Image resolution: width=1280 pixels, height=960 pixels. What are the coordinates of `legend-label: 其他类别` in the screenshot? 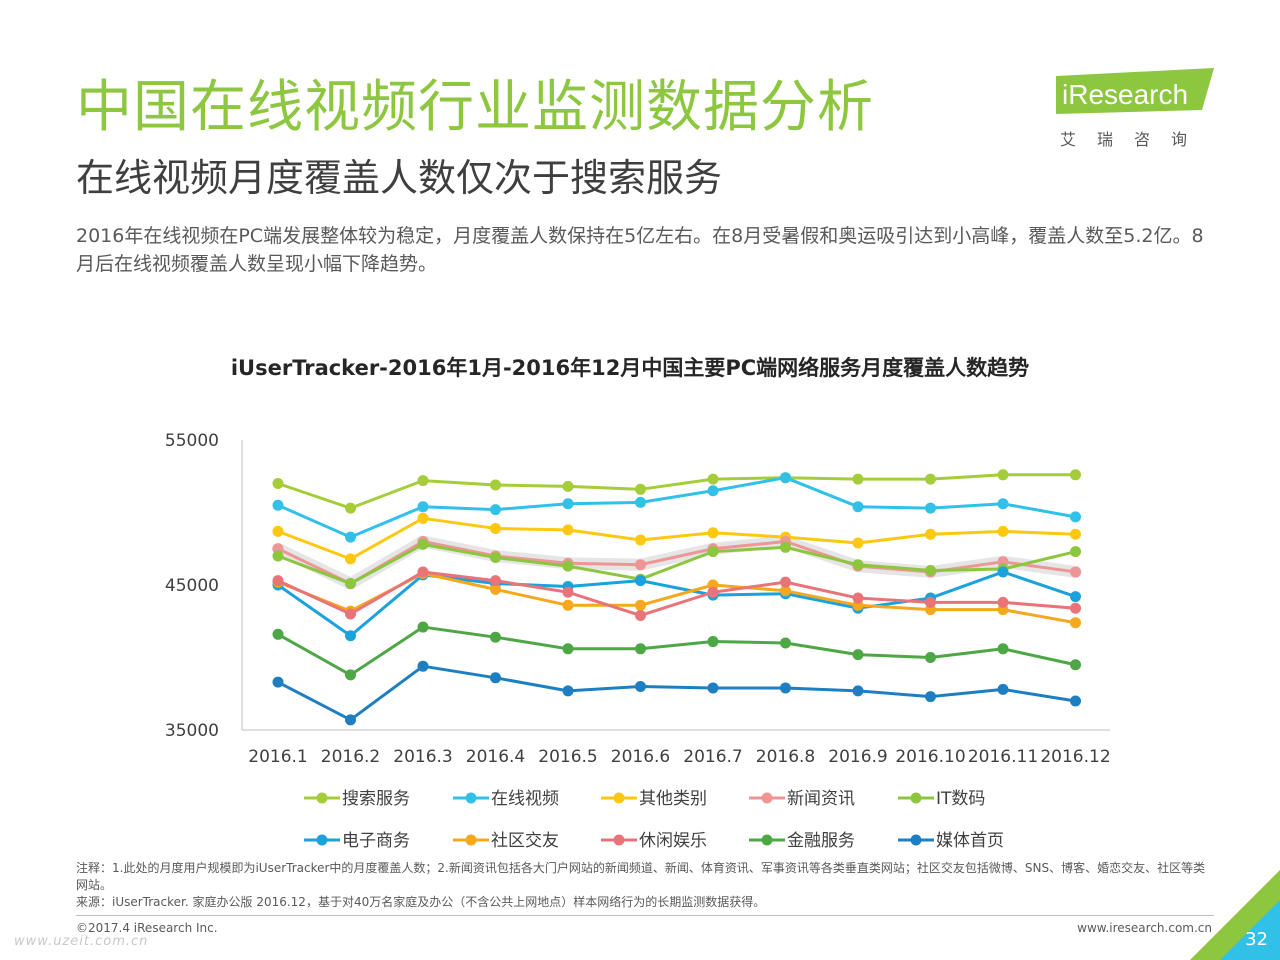 It's located at (673, 799).